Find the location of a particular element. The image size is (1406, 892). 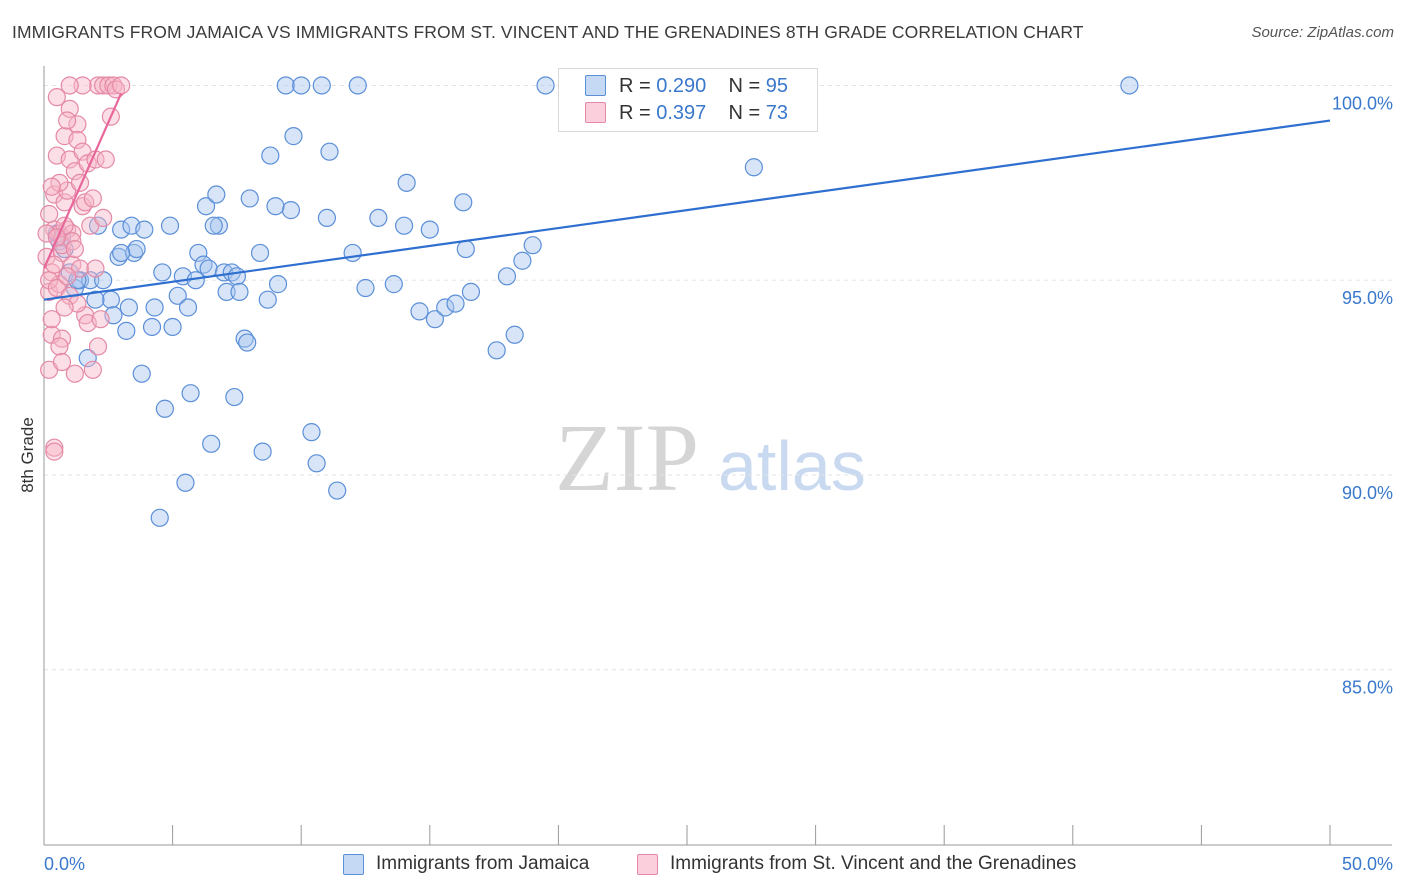

y-tick-label: 85.0% is located at coordinates (1367, 688).